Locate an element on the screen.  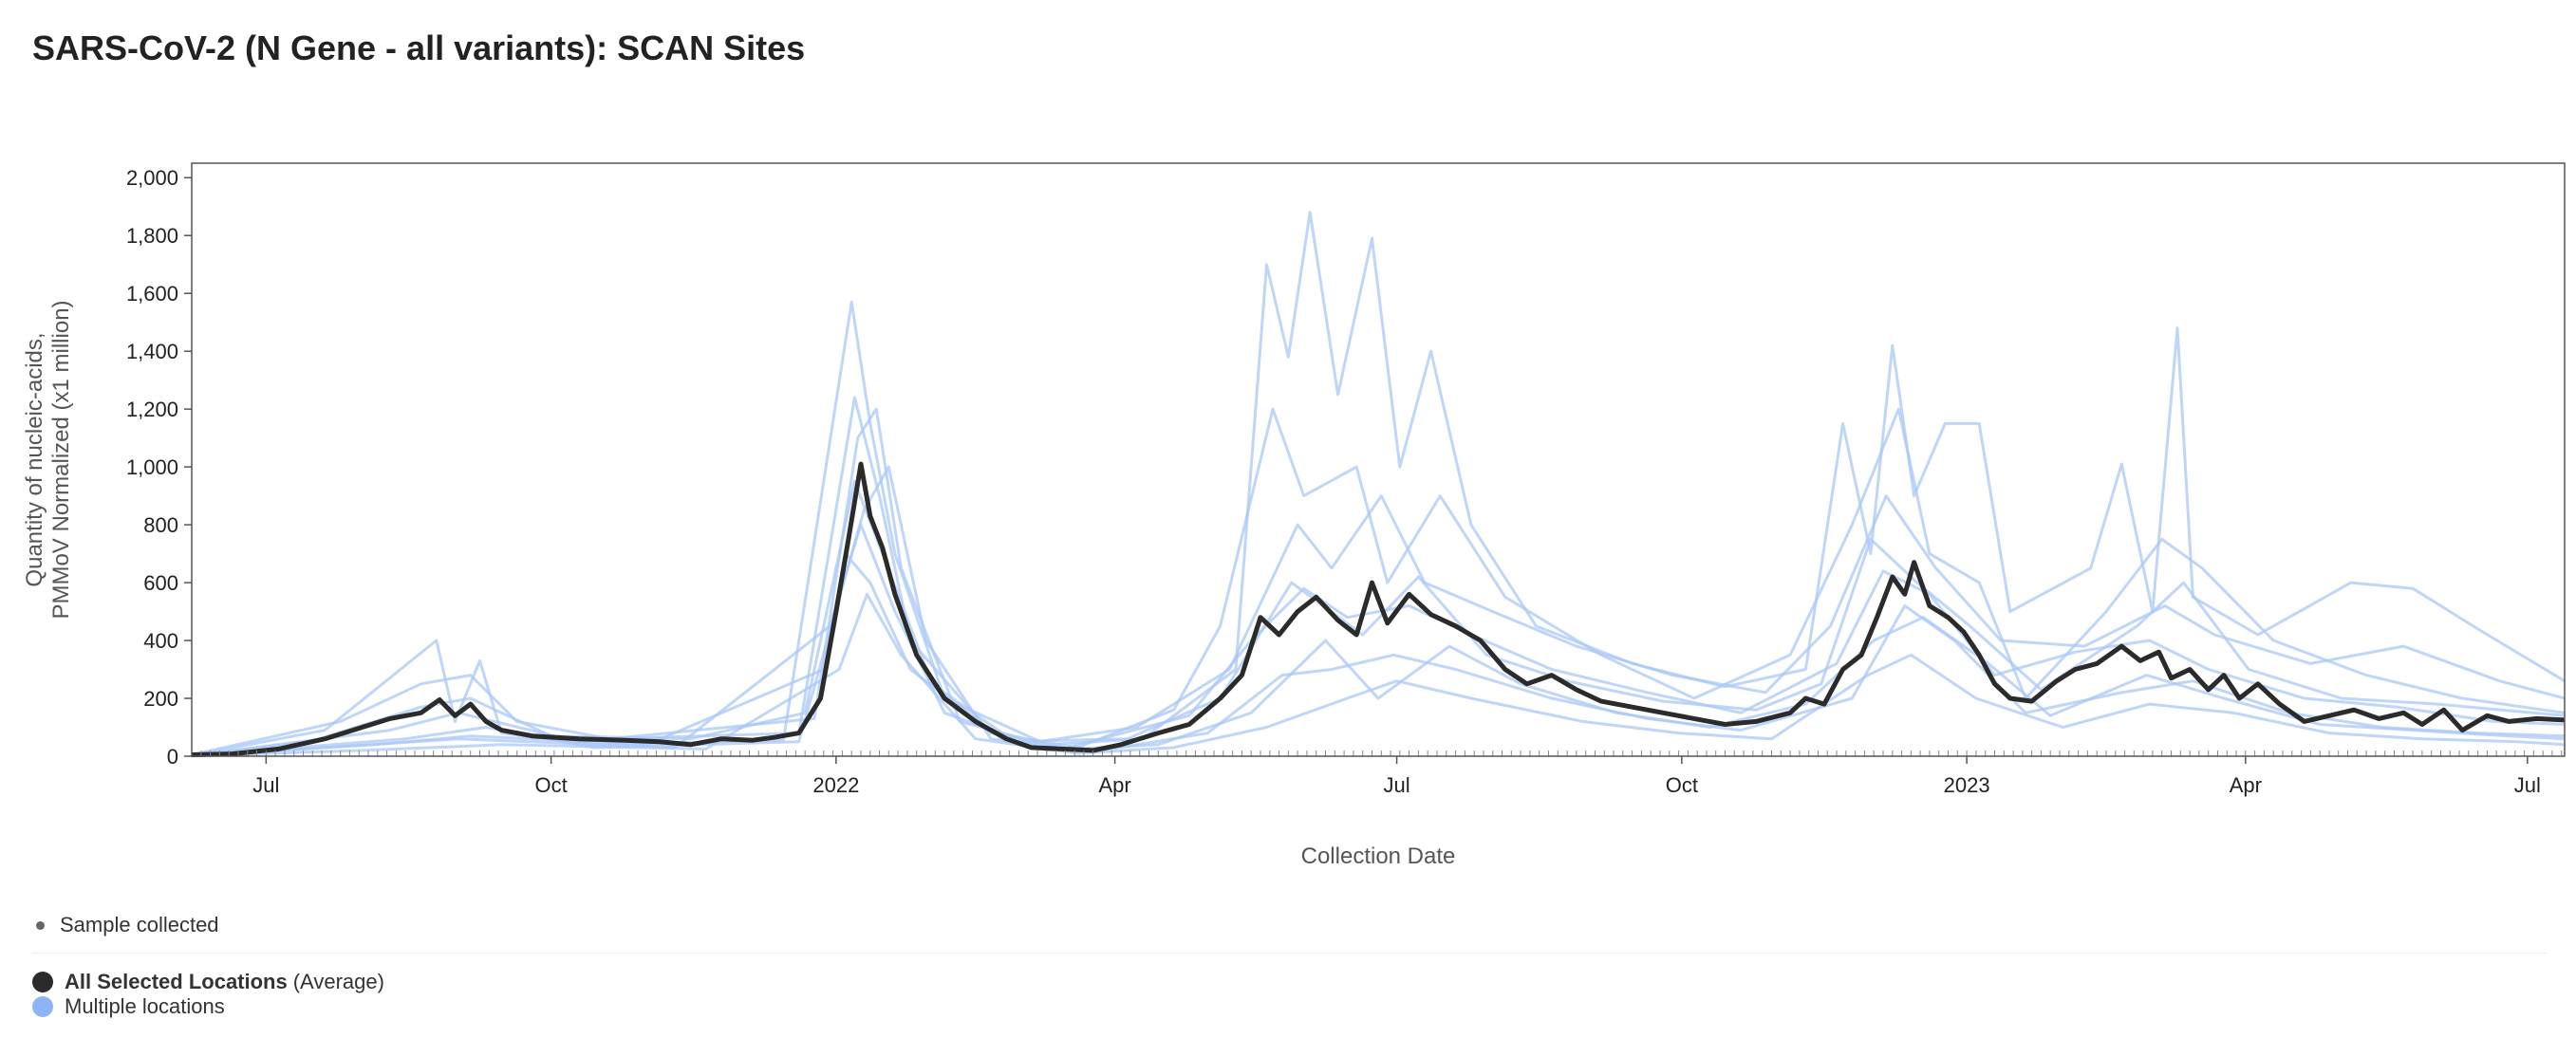
legend-multiple-locations: Multiple locations is located at coordinates (129, 1006).